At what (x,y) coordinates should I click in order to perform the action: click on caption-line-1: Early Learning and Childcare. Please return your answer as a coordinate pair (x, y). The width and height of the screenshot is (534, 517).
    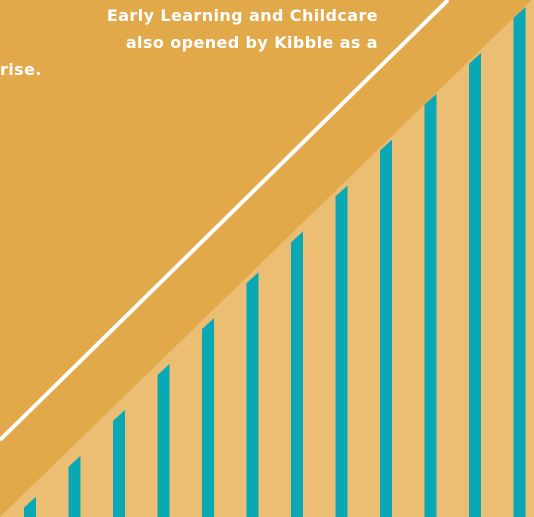
    Looking at the image, I should click on (242, 15).